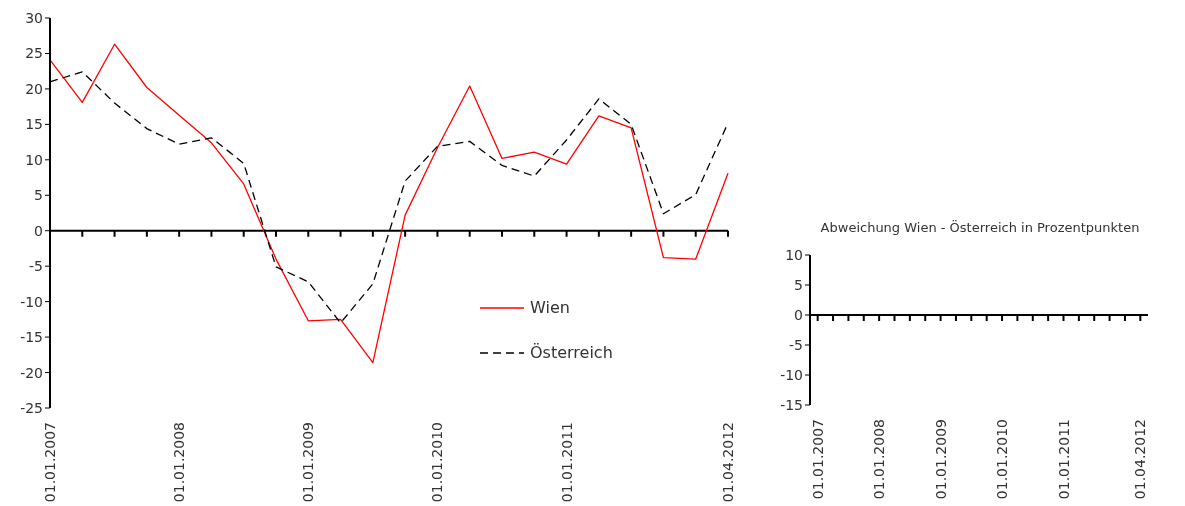 This screenshot has width=1185, height=506. Describe the element at coordinates (34, 88) in the screenshot. I see `y-tick-label: 20` at that location.